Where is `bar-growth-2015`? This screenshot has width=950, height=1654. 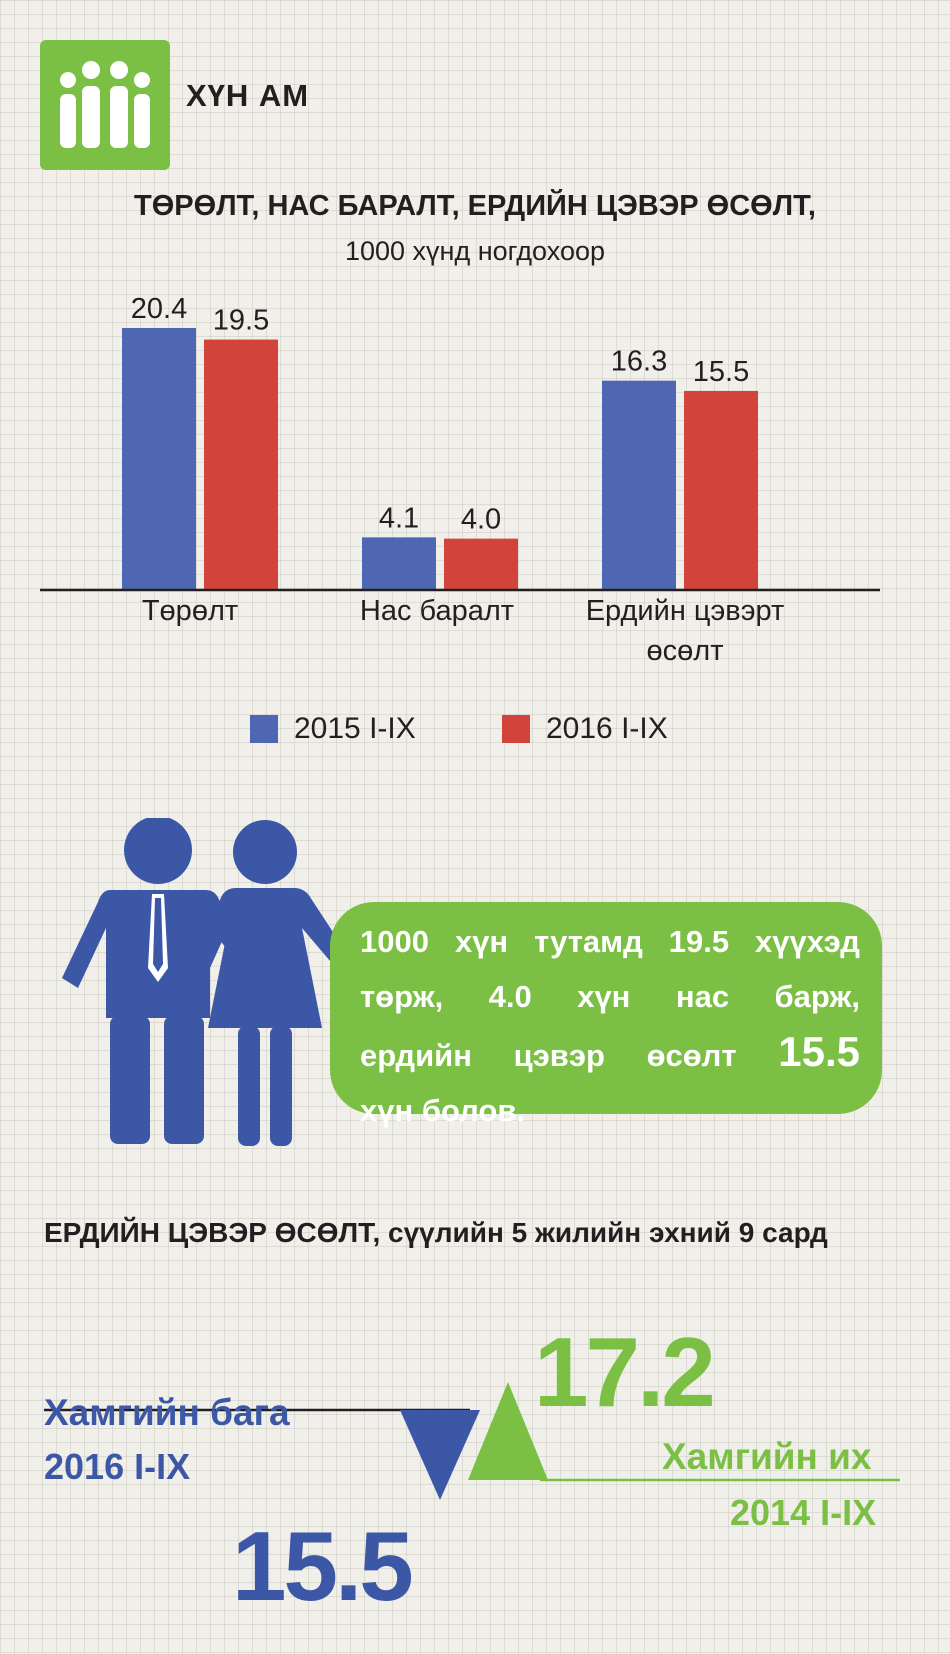
bar-growth-2015 is located at coordinates (639, 485).